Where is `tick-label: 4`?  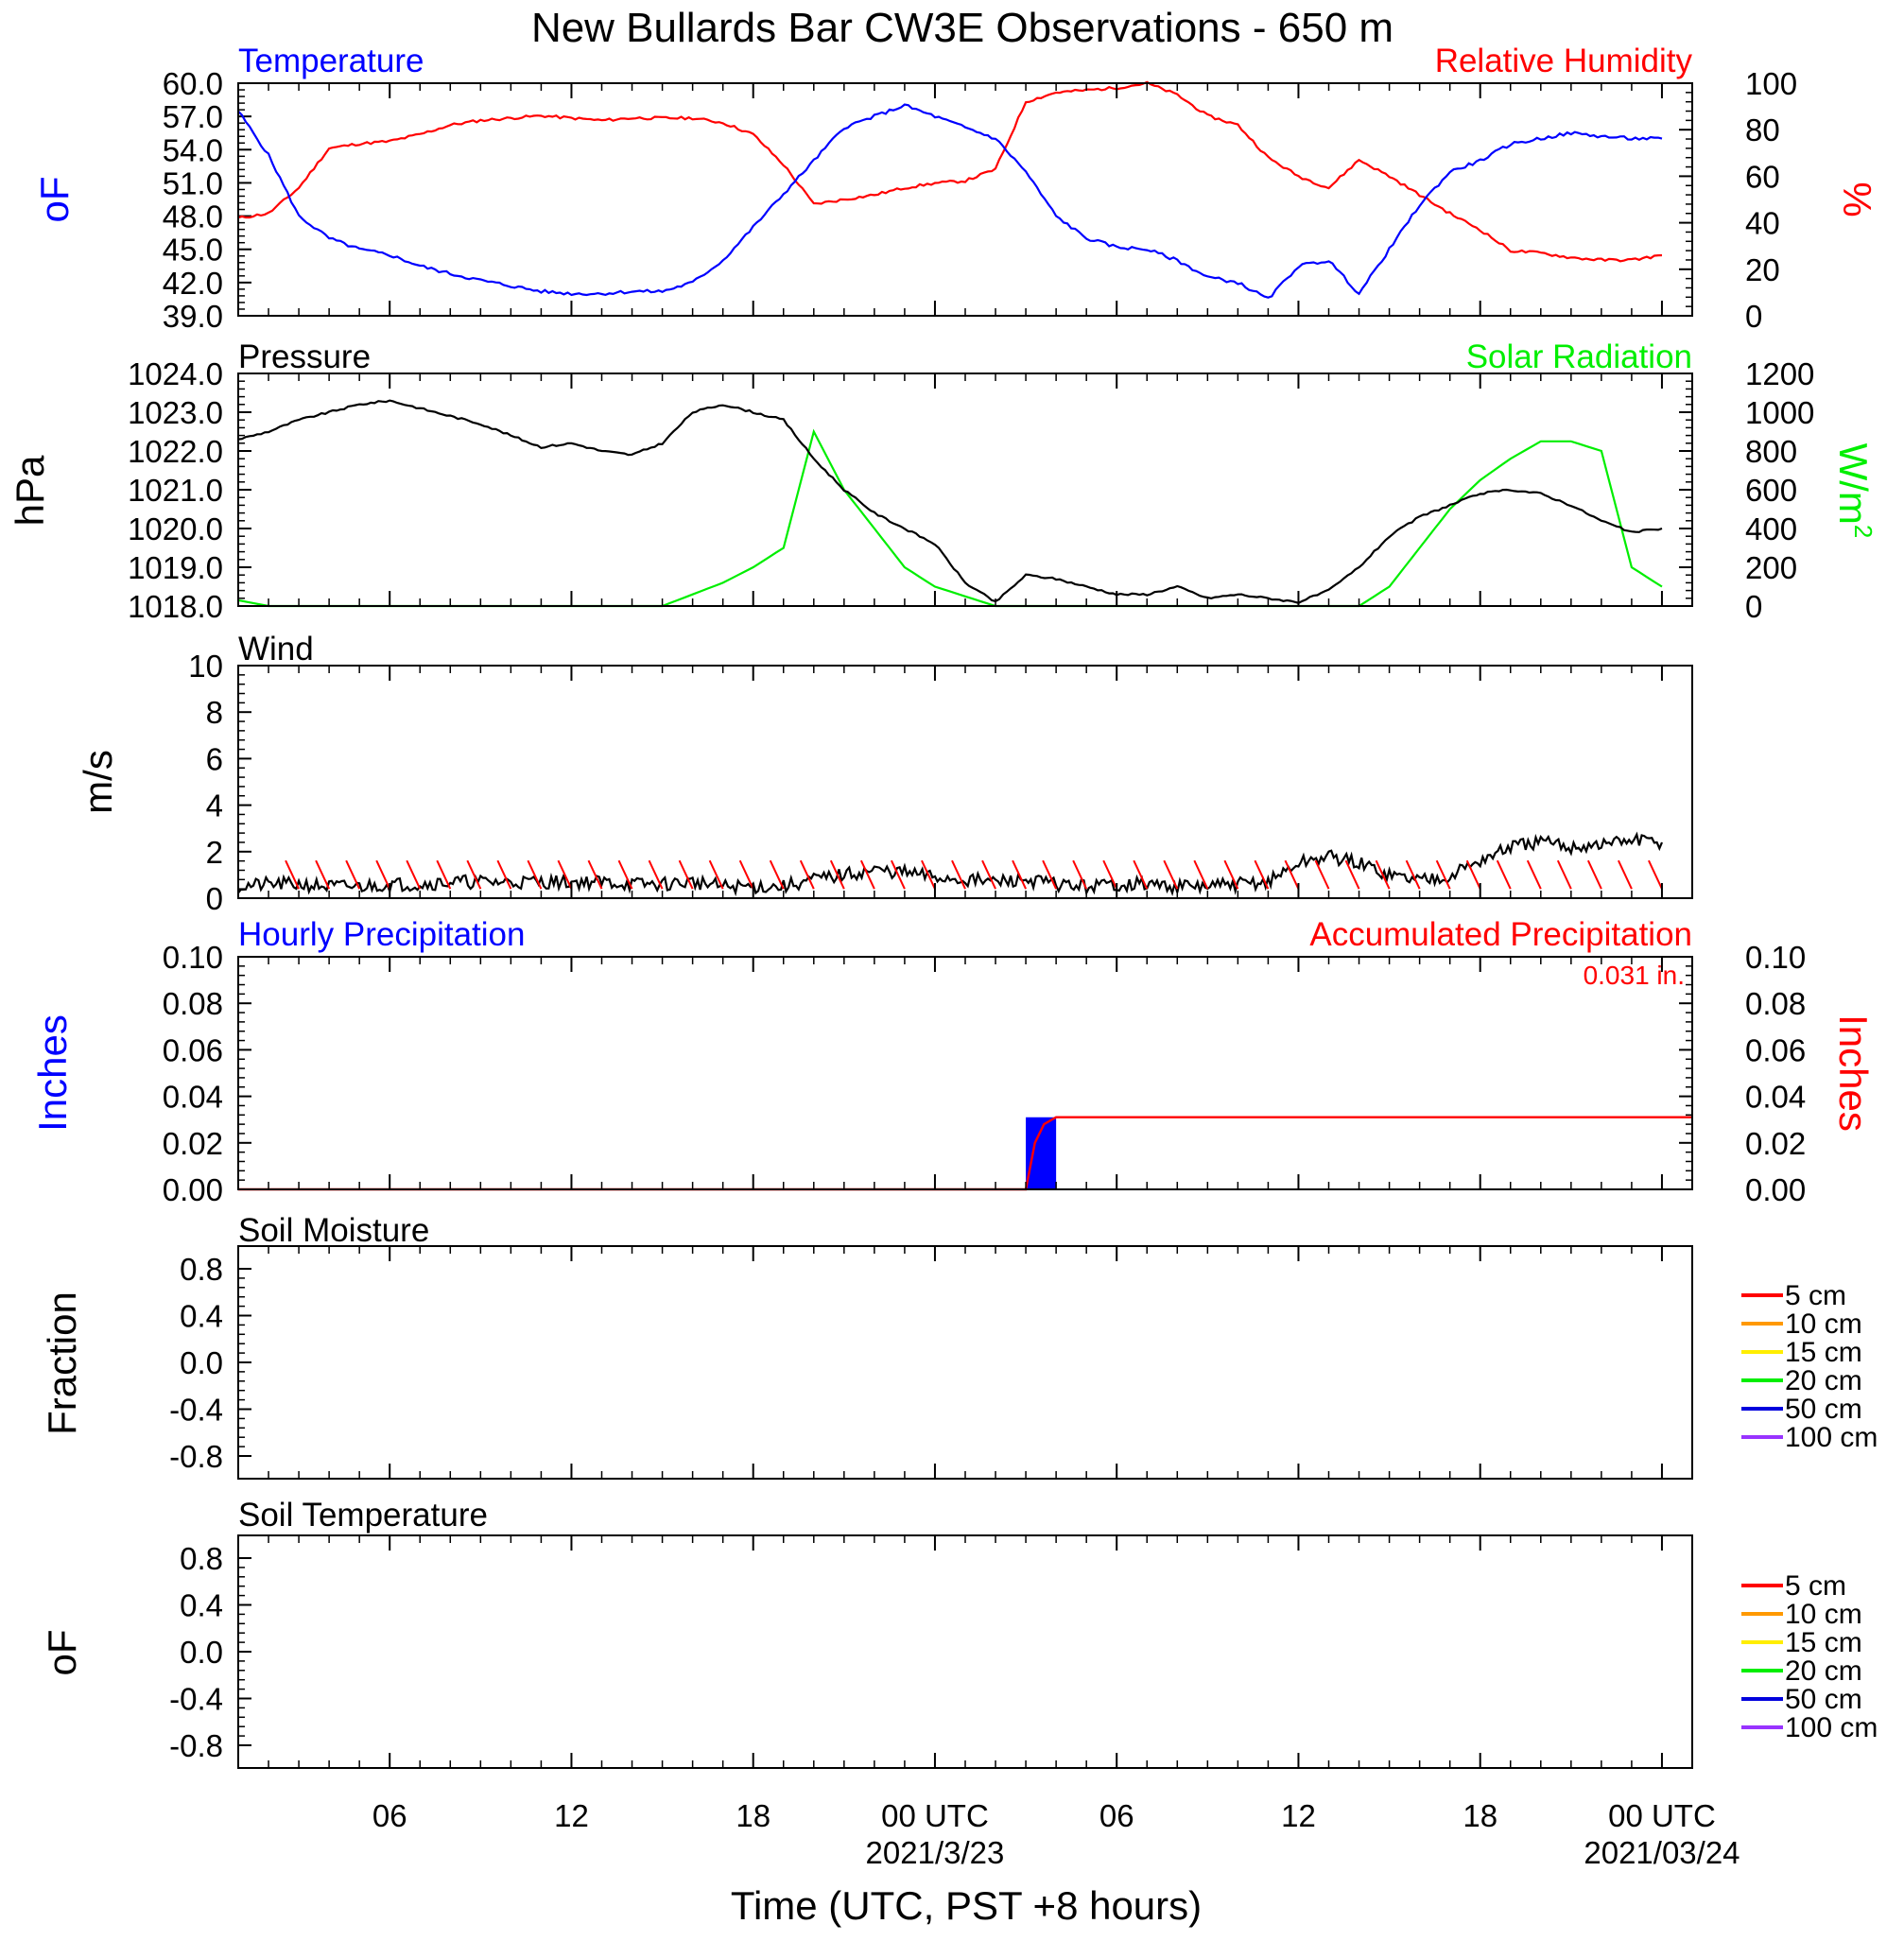
tick-label: 4 is located at coordinates (215, 806).